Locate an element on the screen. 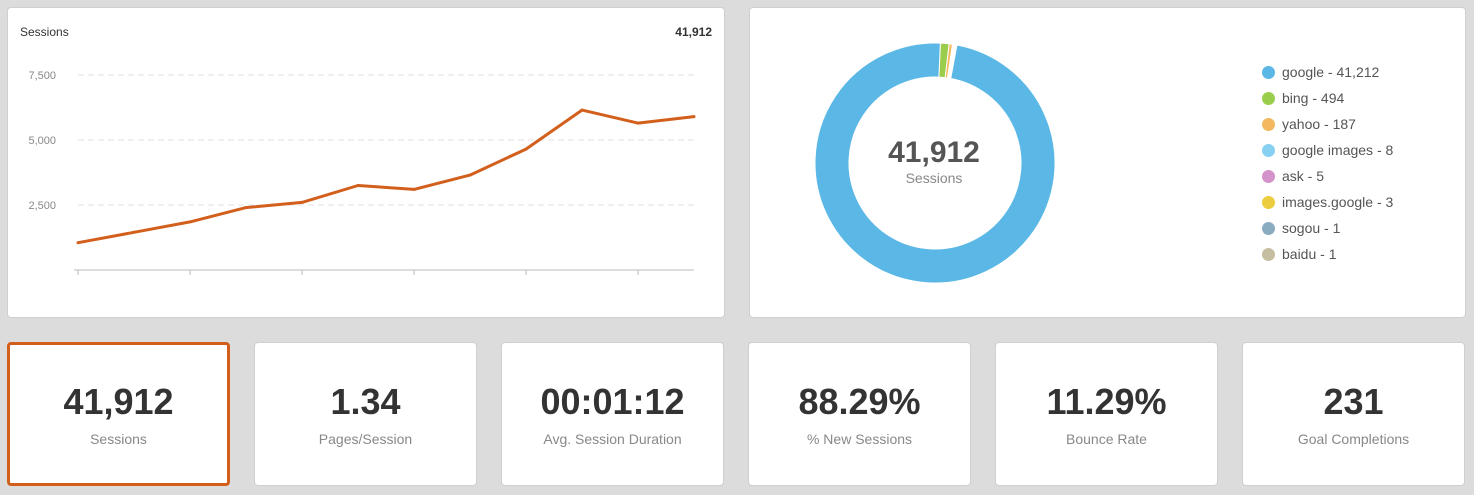  kpi-value: 88.29% is located at coordinates (859, 401).